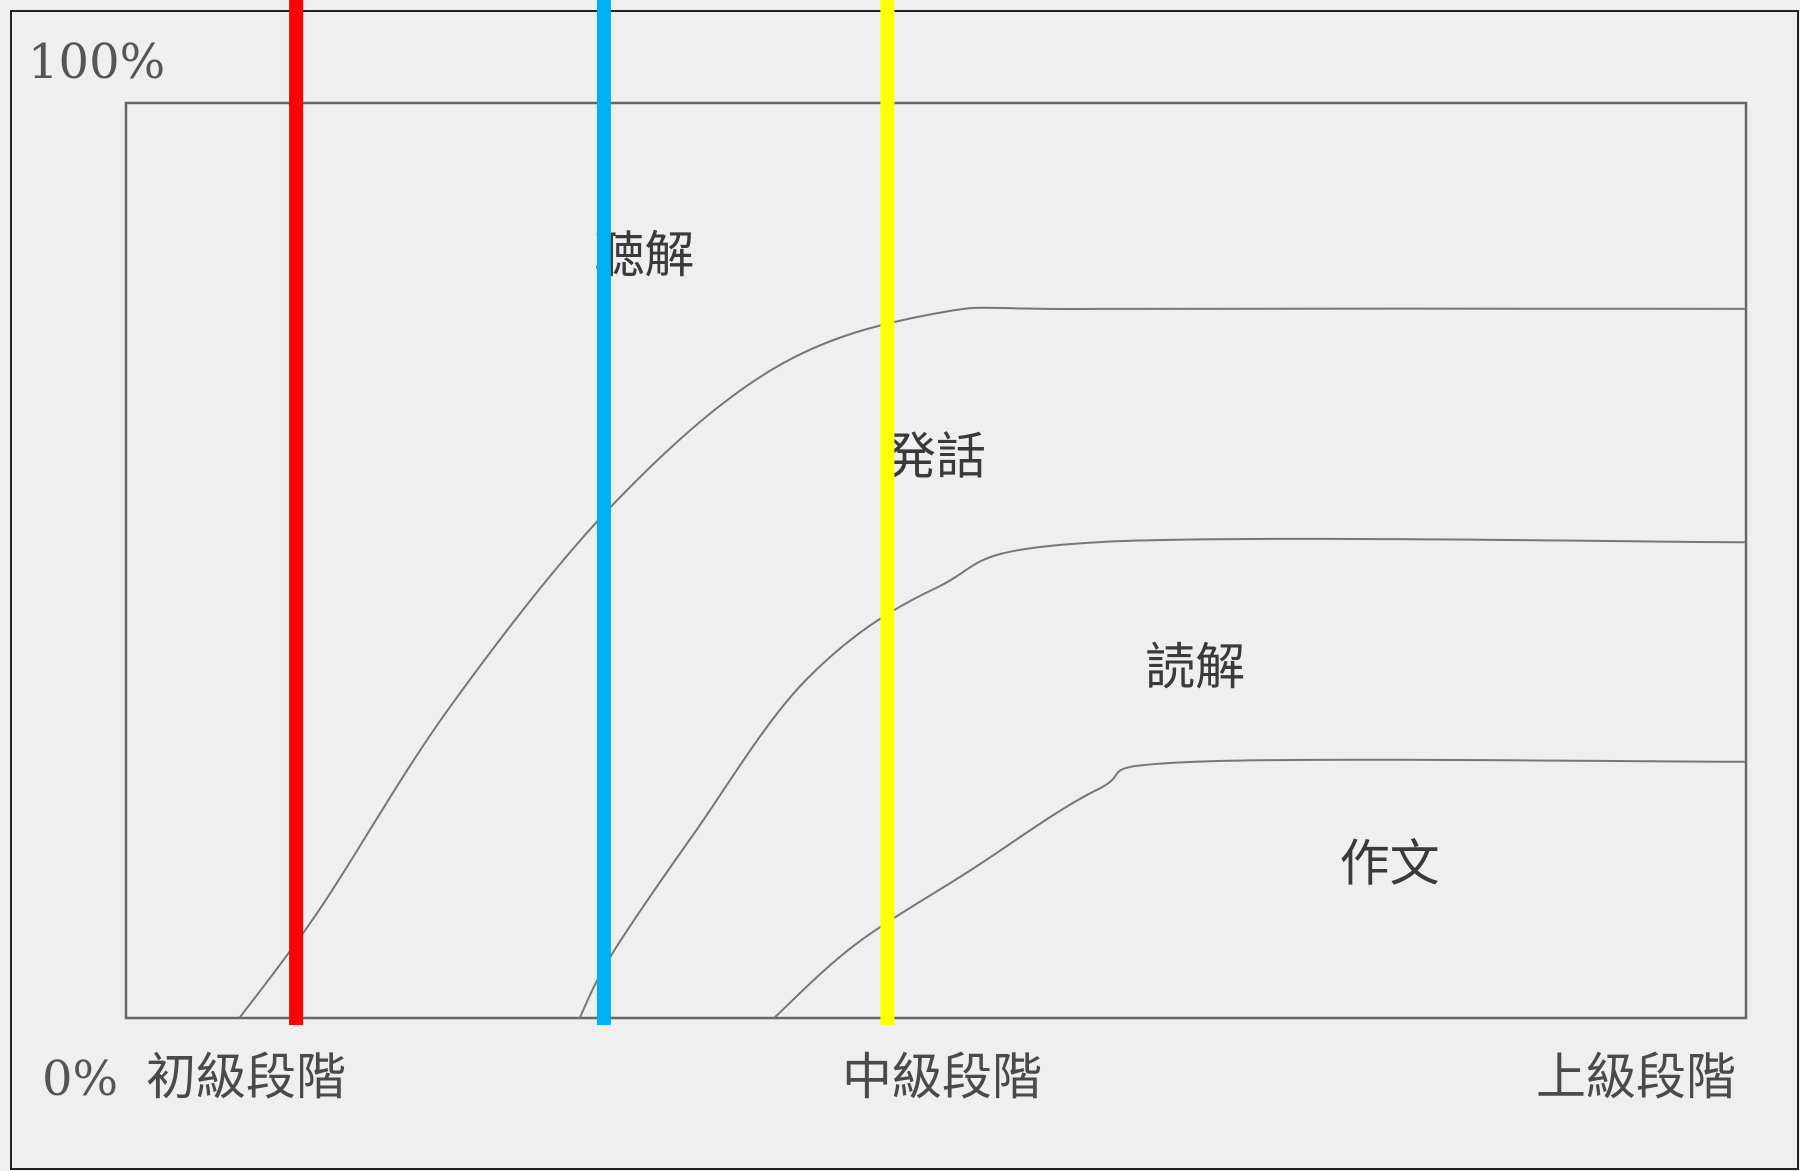  I want to click on region-label-1: 発話, so click(936, 456).